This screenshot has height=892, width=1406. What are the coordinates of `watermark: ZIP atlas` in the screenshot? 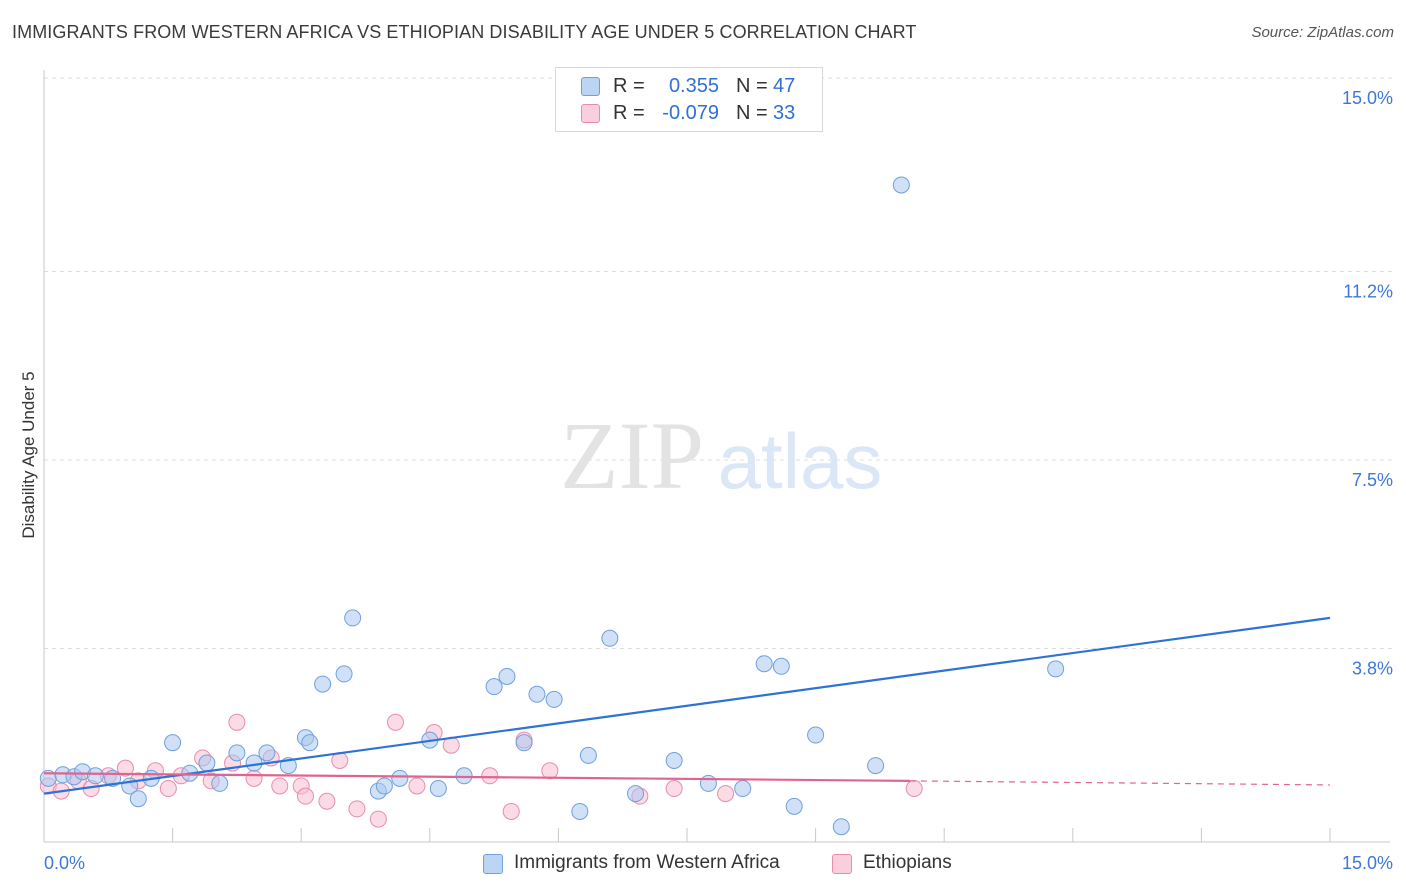 It's located at (721, 455).